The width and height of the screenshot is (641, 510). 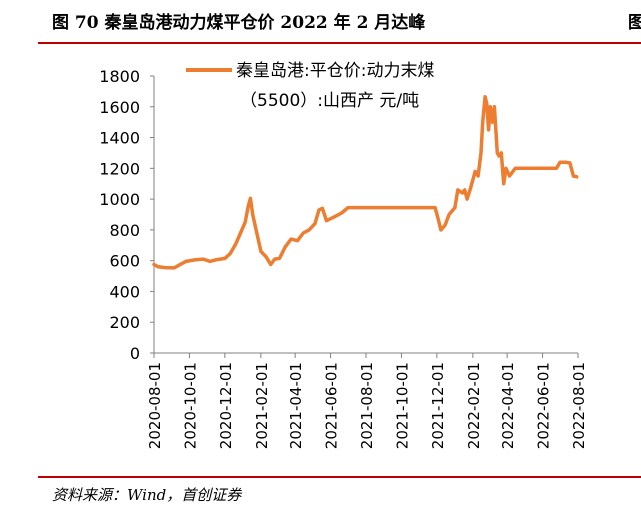 What do you see at coordinates (508, 405) in the screenshot?
I see `x-tick-label: 2022-04-01` at bounding box center [508, 405].